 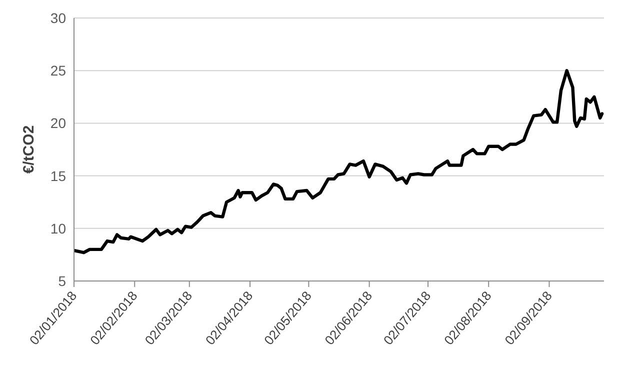 What do you see at coordinates (58, 123) in the screenshot?
I see `y-tick-label: 20` at bounding box center [58, 123].